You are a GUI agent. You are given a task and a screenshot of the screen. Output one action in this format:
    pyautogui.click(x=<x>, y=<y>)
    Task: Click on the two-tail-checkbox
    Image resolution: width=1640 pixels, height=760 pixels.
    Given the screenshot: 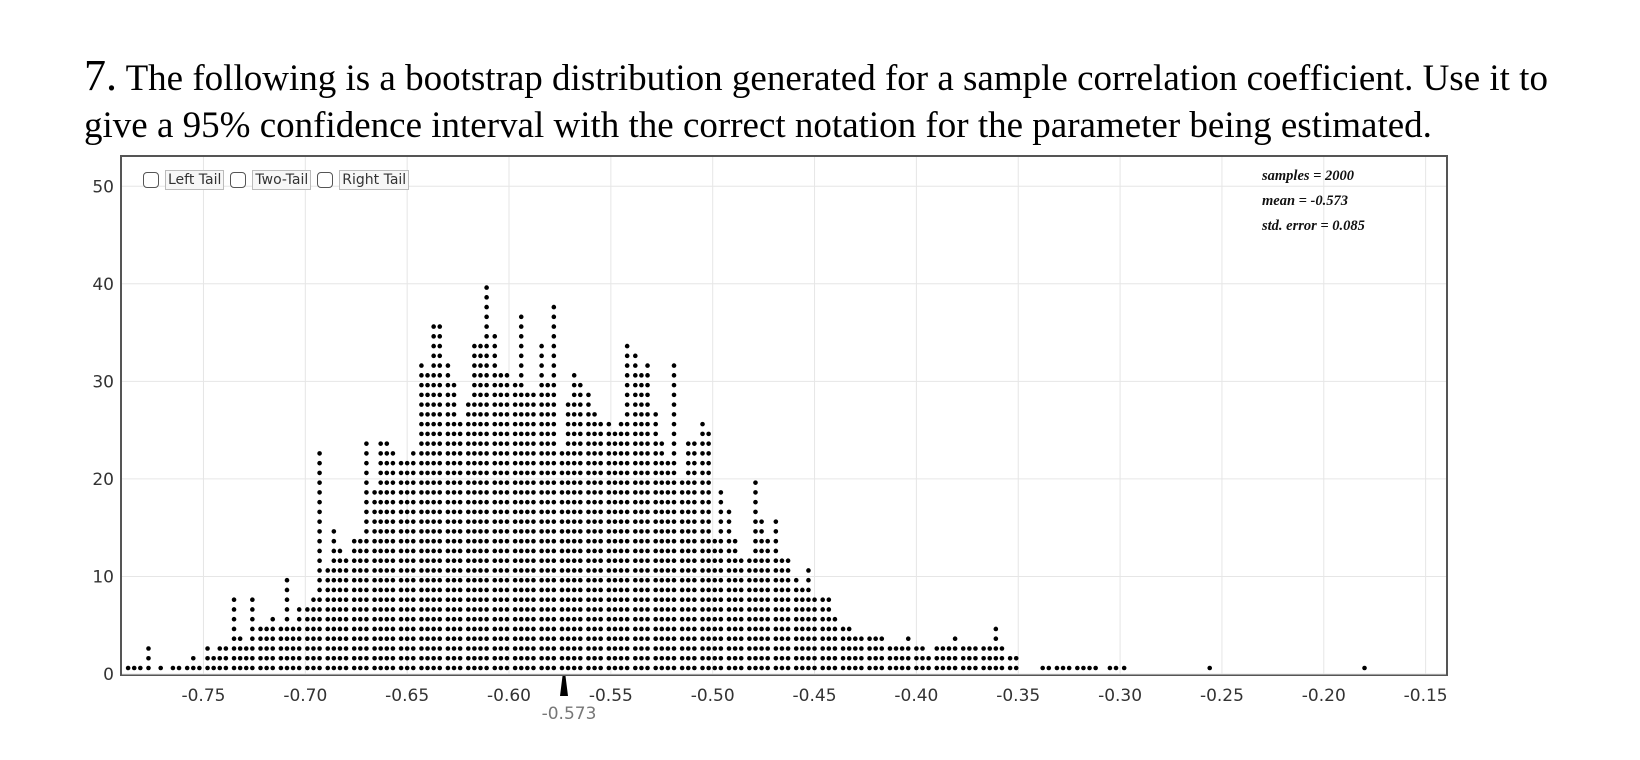 What is the action you would take?
    pyautogui.click(x=238, y=180)
    